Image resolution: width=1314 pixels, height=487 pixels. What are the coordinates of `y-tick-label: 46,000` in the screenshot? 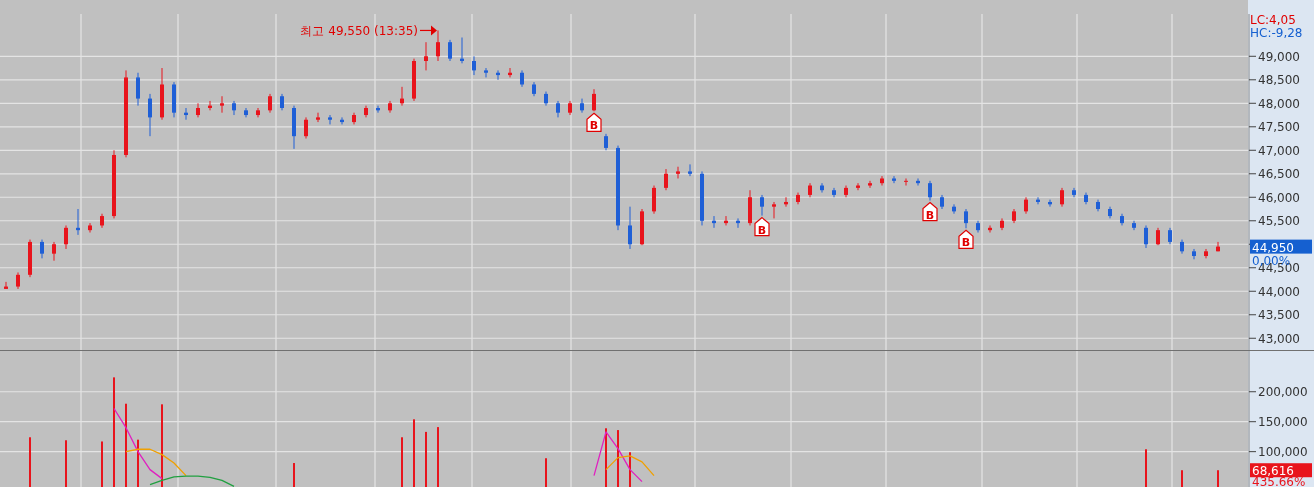 It's located at (1279, 197).